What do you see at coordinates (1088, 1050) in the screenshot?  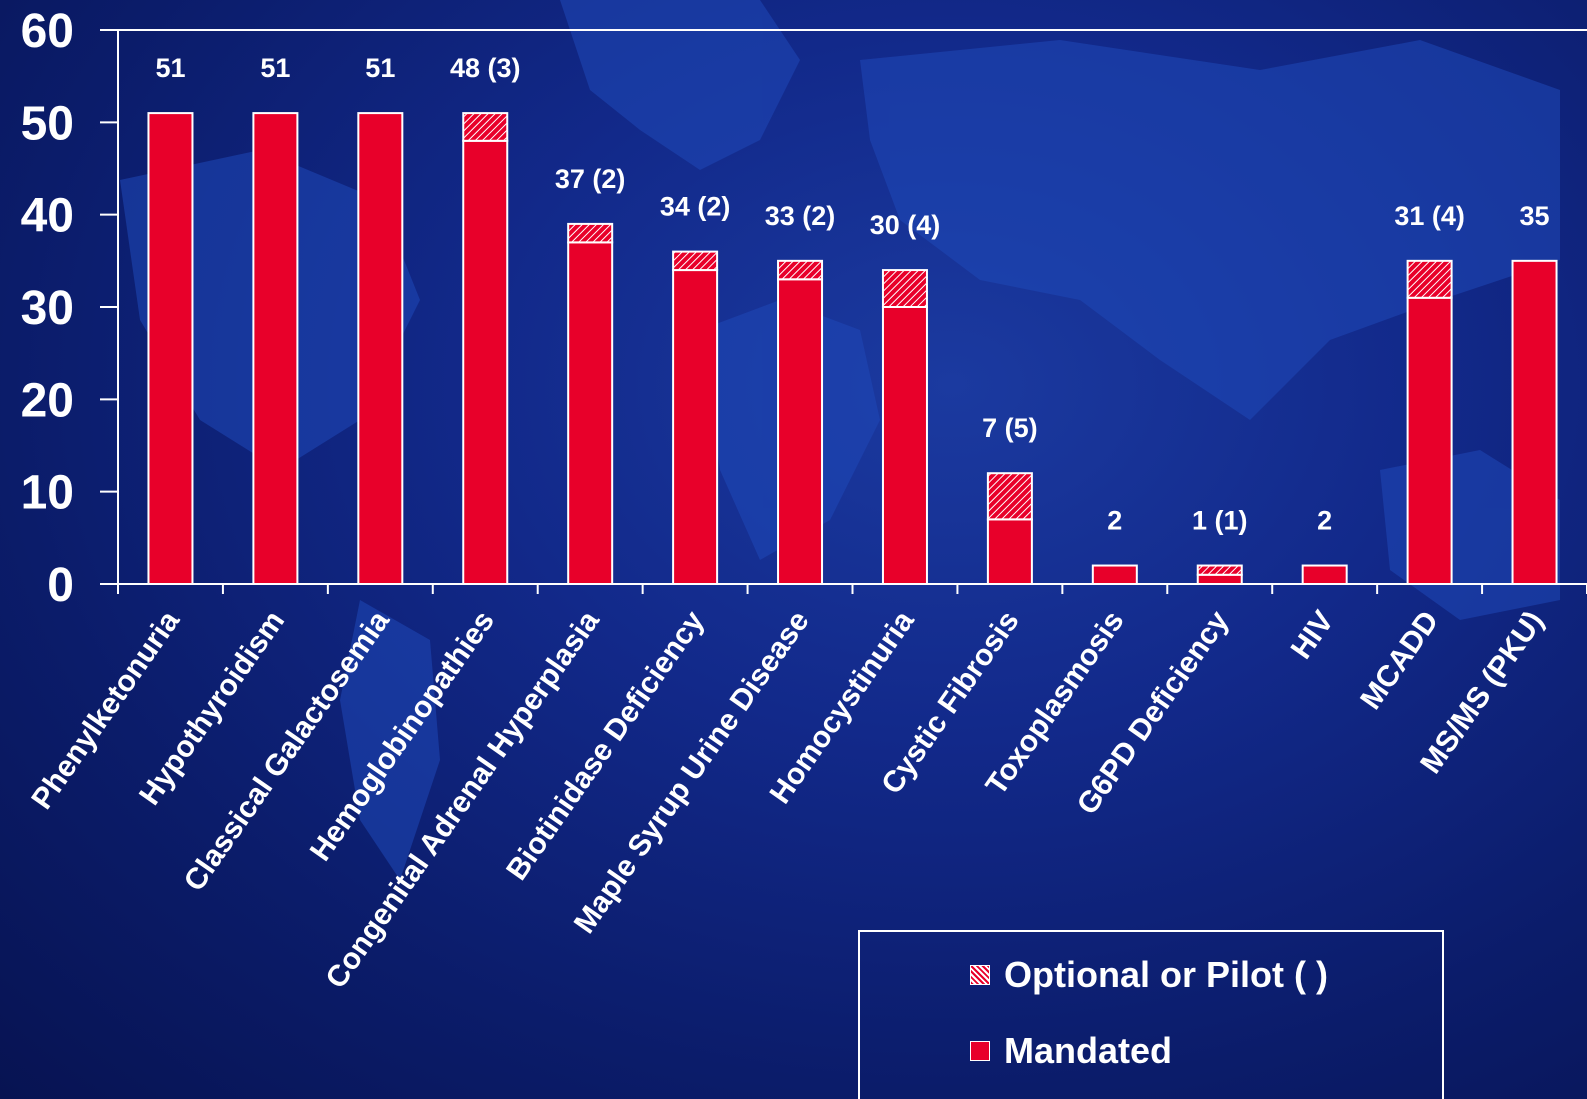 I see `legend-label-mandated: Mandated` at bounding box center [1088, 1050].